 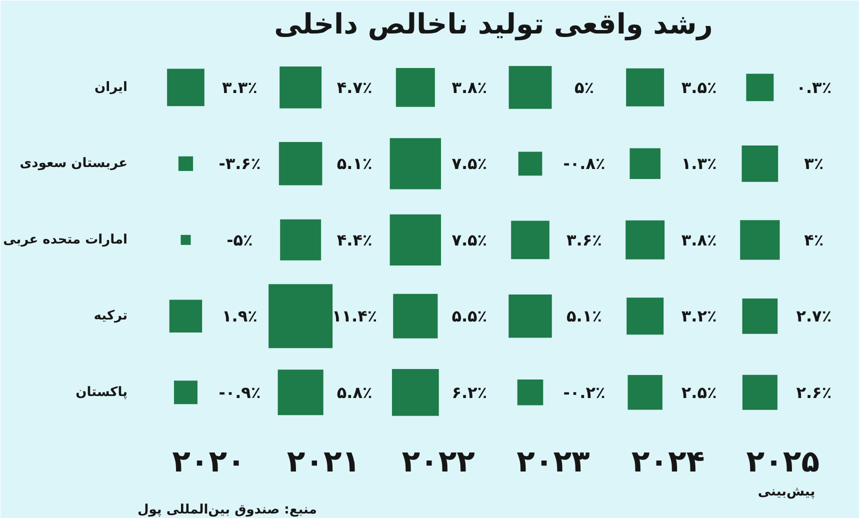 What do you see at coordinates (239, 240) in the screenshot?
I see `data-label: -۵٪` at bounding box center [239, 240].